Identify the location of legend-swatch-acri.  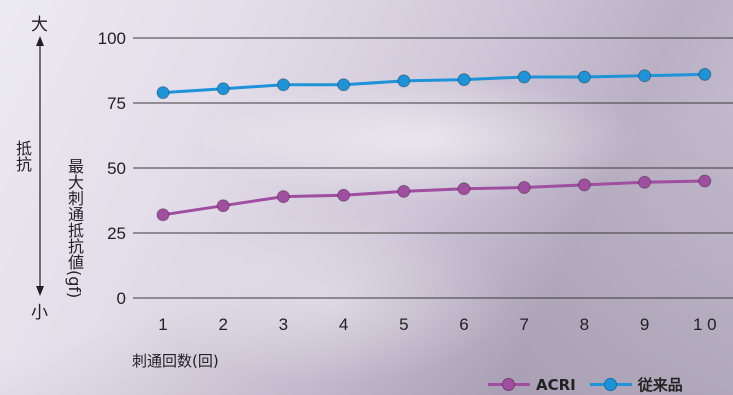
(509, 384).